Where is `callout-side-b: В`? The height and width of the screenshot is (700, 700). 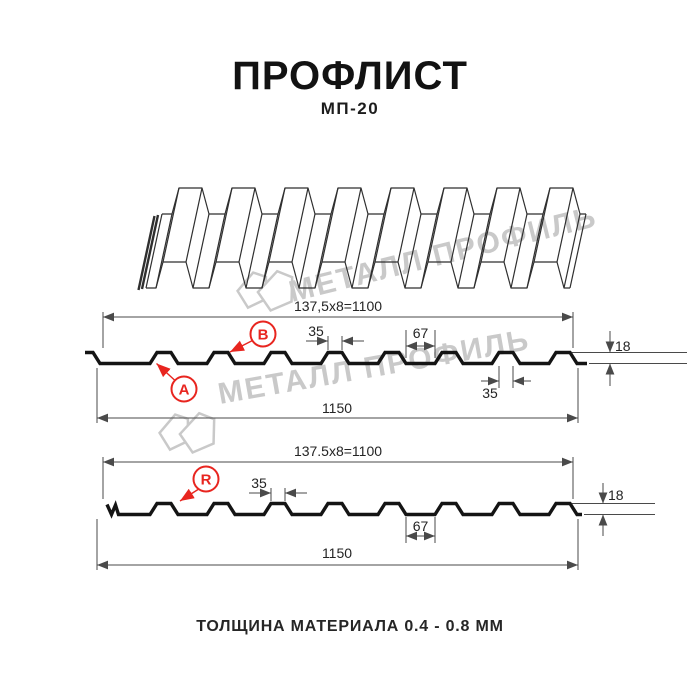 callout-side-b: В is located at coordinates (253, 336).